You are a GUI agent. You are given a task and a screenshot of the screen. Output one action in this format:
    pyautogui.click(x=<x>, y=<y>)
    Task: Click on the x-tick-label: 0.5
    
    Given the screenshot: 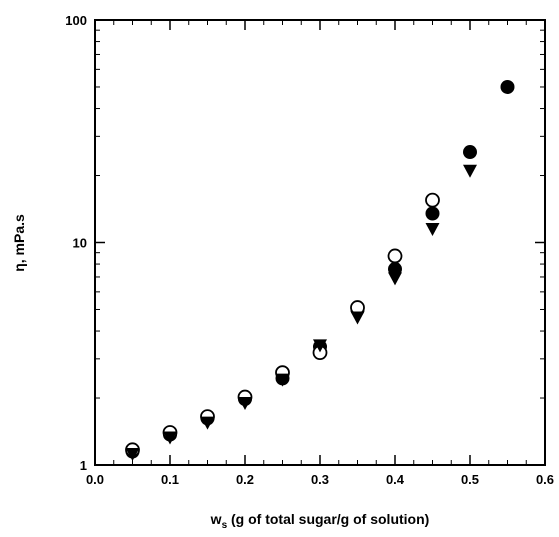 What is the action you would take?
    pyautogui.click(x=470, y=479)
    